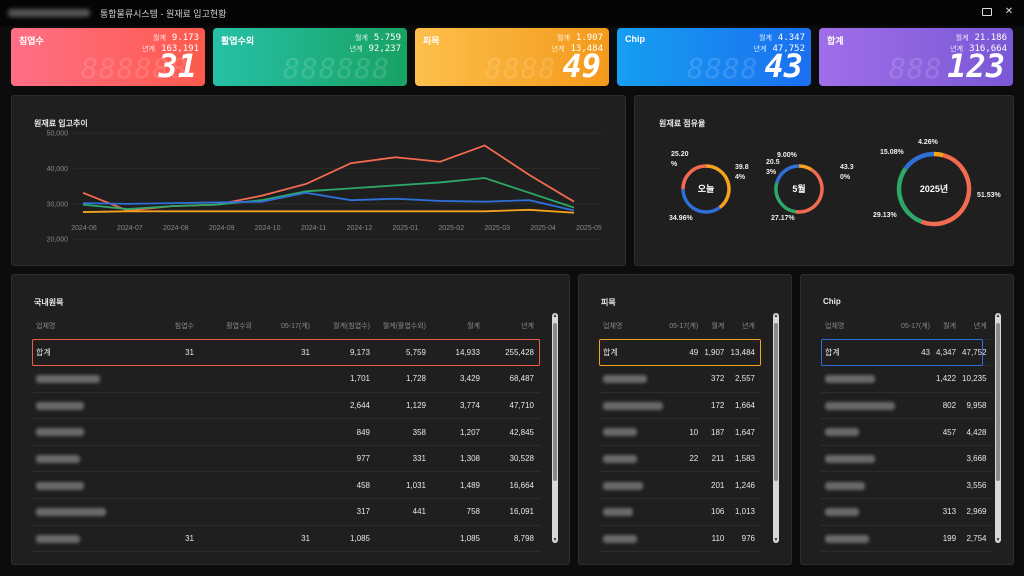  Describe the element at coordinates (346, 459) in the screenshot. I see `cell-value: 977` at that location.